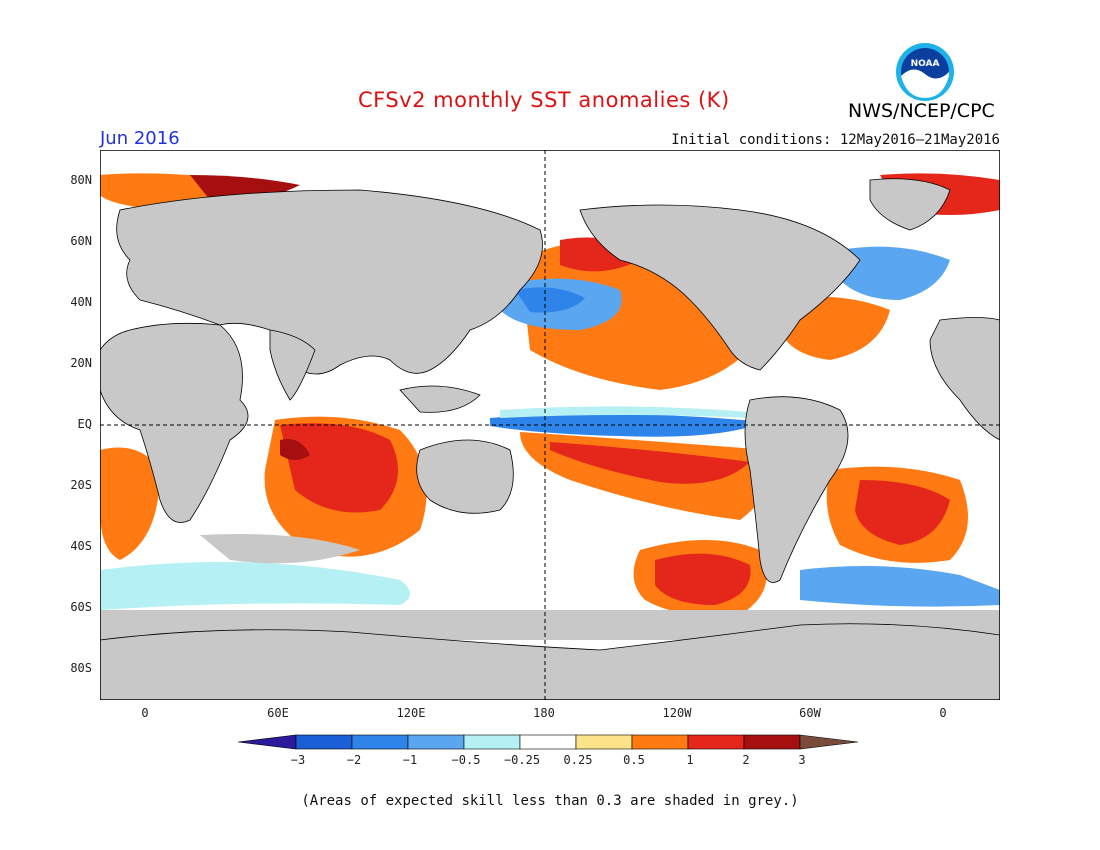 The height and width of the screenshot is (850, 1100). I want to click on colorbar, so click(548, 742).